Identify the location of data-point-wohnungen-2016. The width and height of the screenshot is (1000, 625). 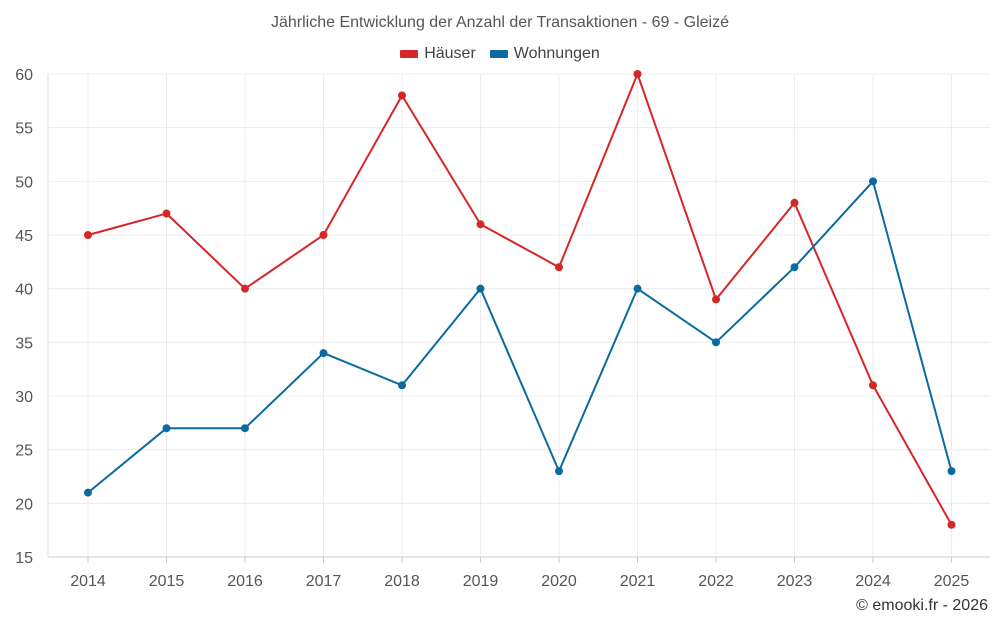
(245, 428).